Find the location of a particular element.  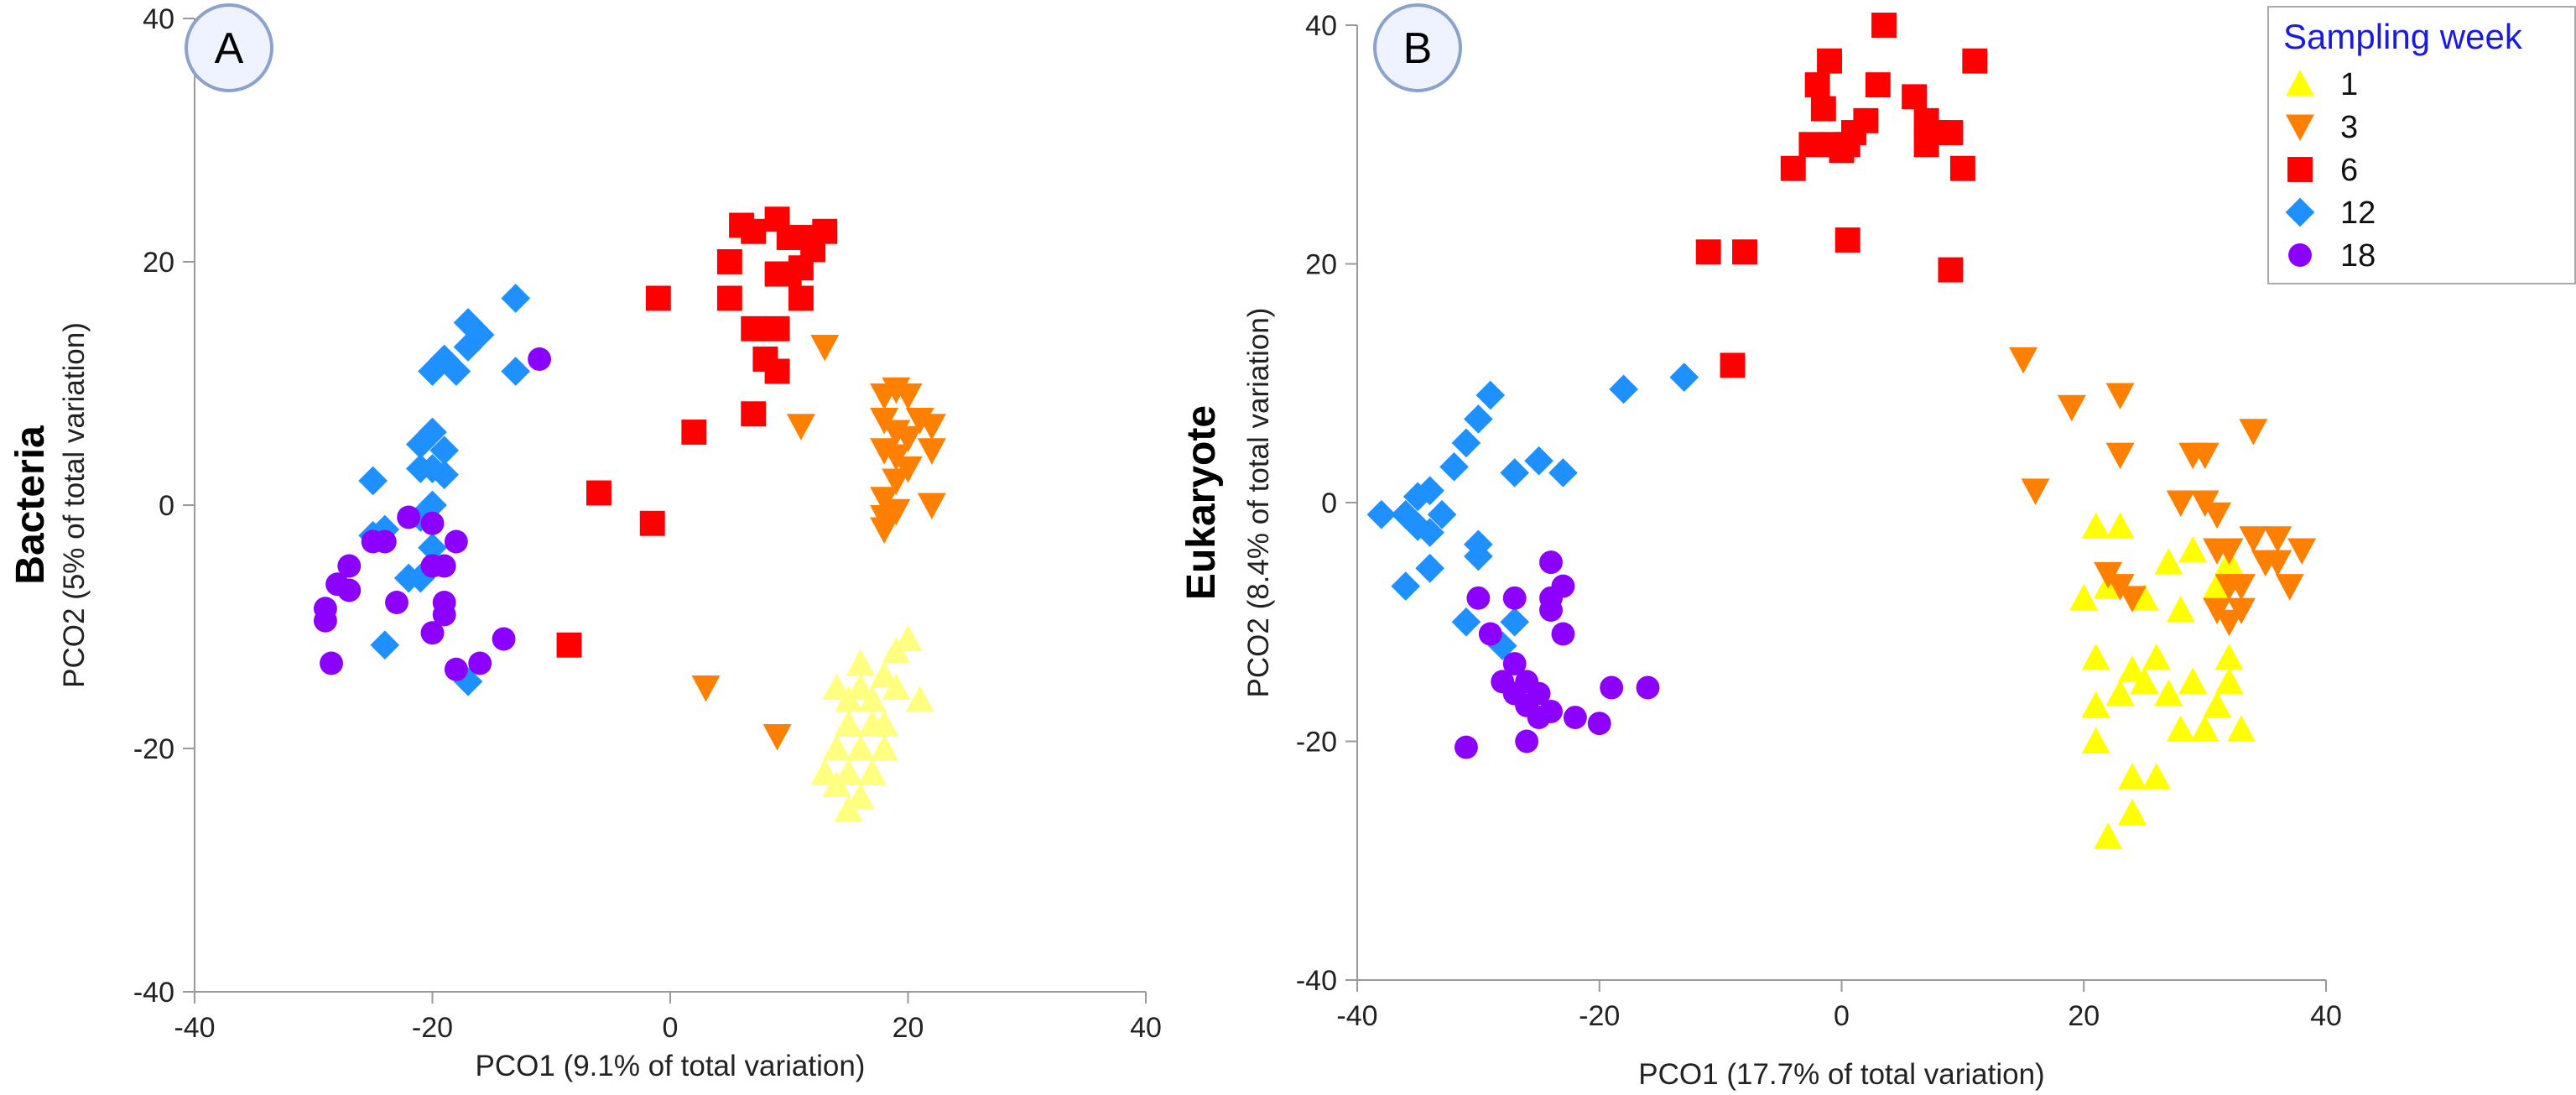

legend: Sampling week 1 3 6 12 18 is located at coordinates (2421, 145).